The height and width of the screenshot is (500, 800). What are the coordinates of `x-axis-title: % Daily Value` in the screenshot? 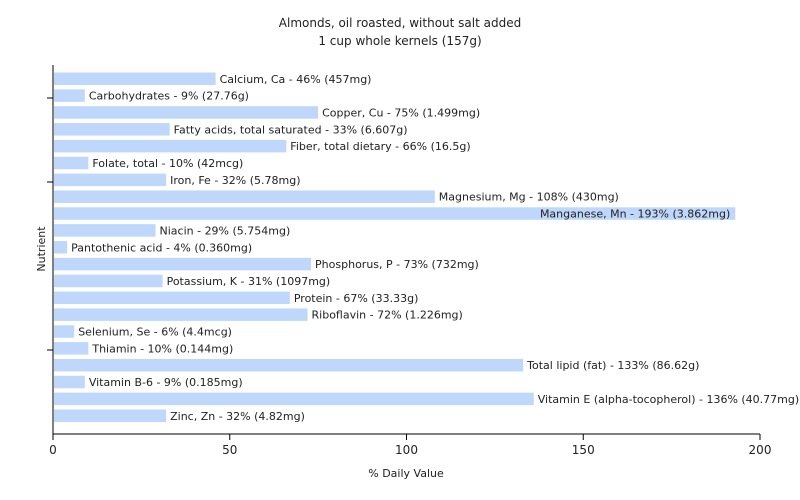 It's located at (406, 473).